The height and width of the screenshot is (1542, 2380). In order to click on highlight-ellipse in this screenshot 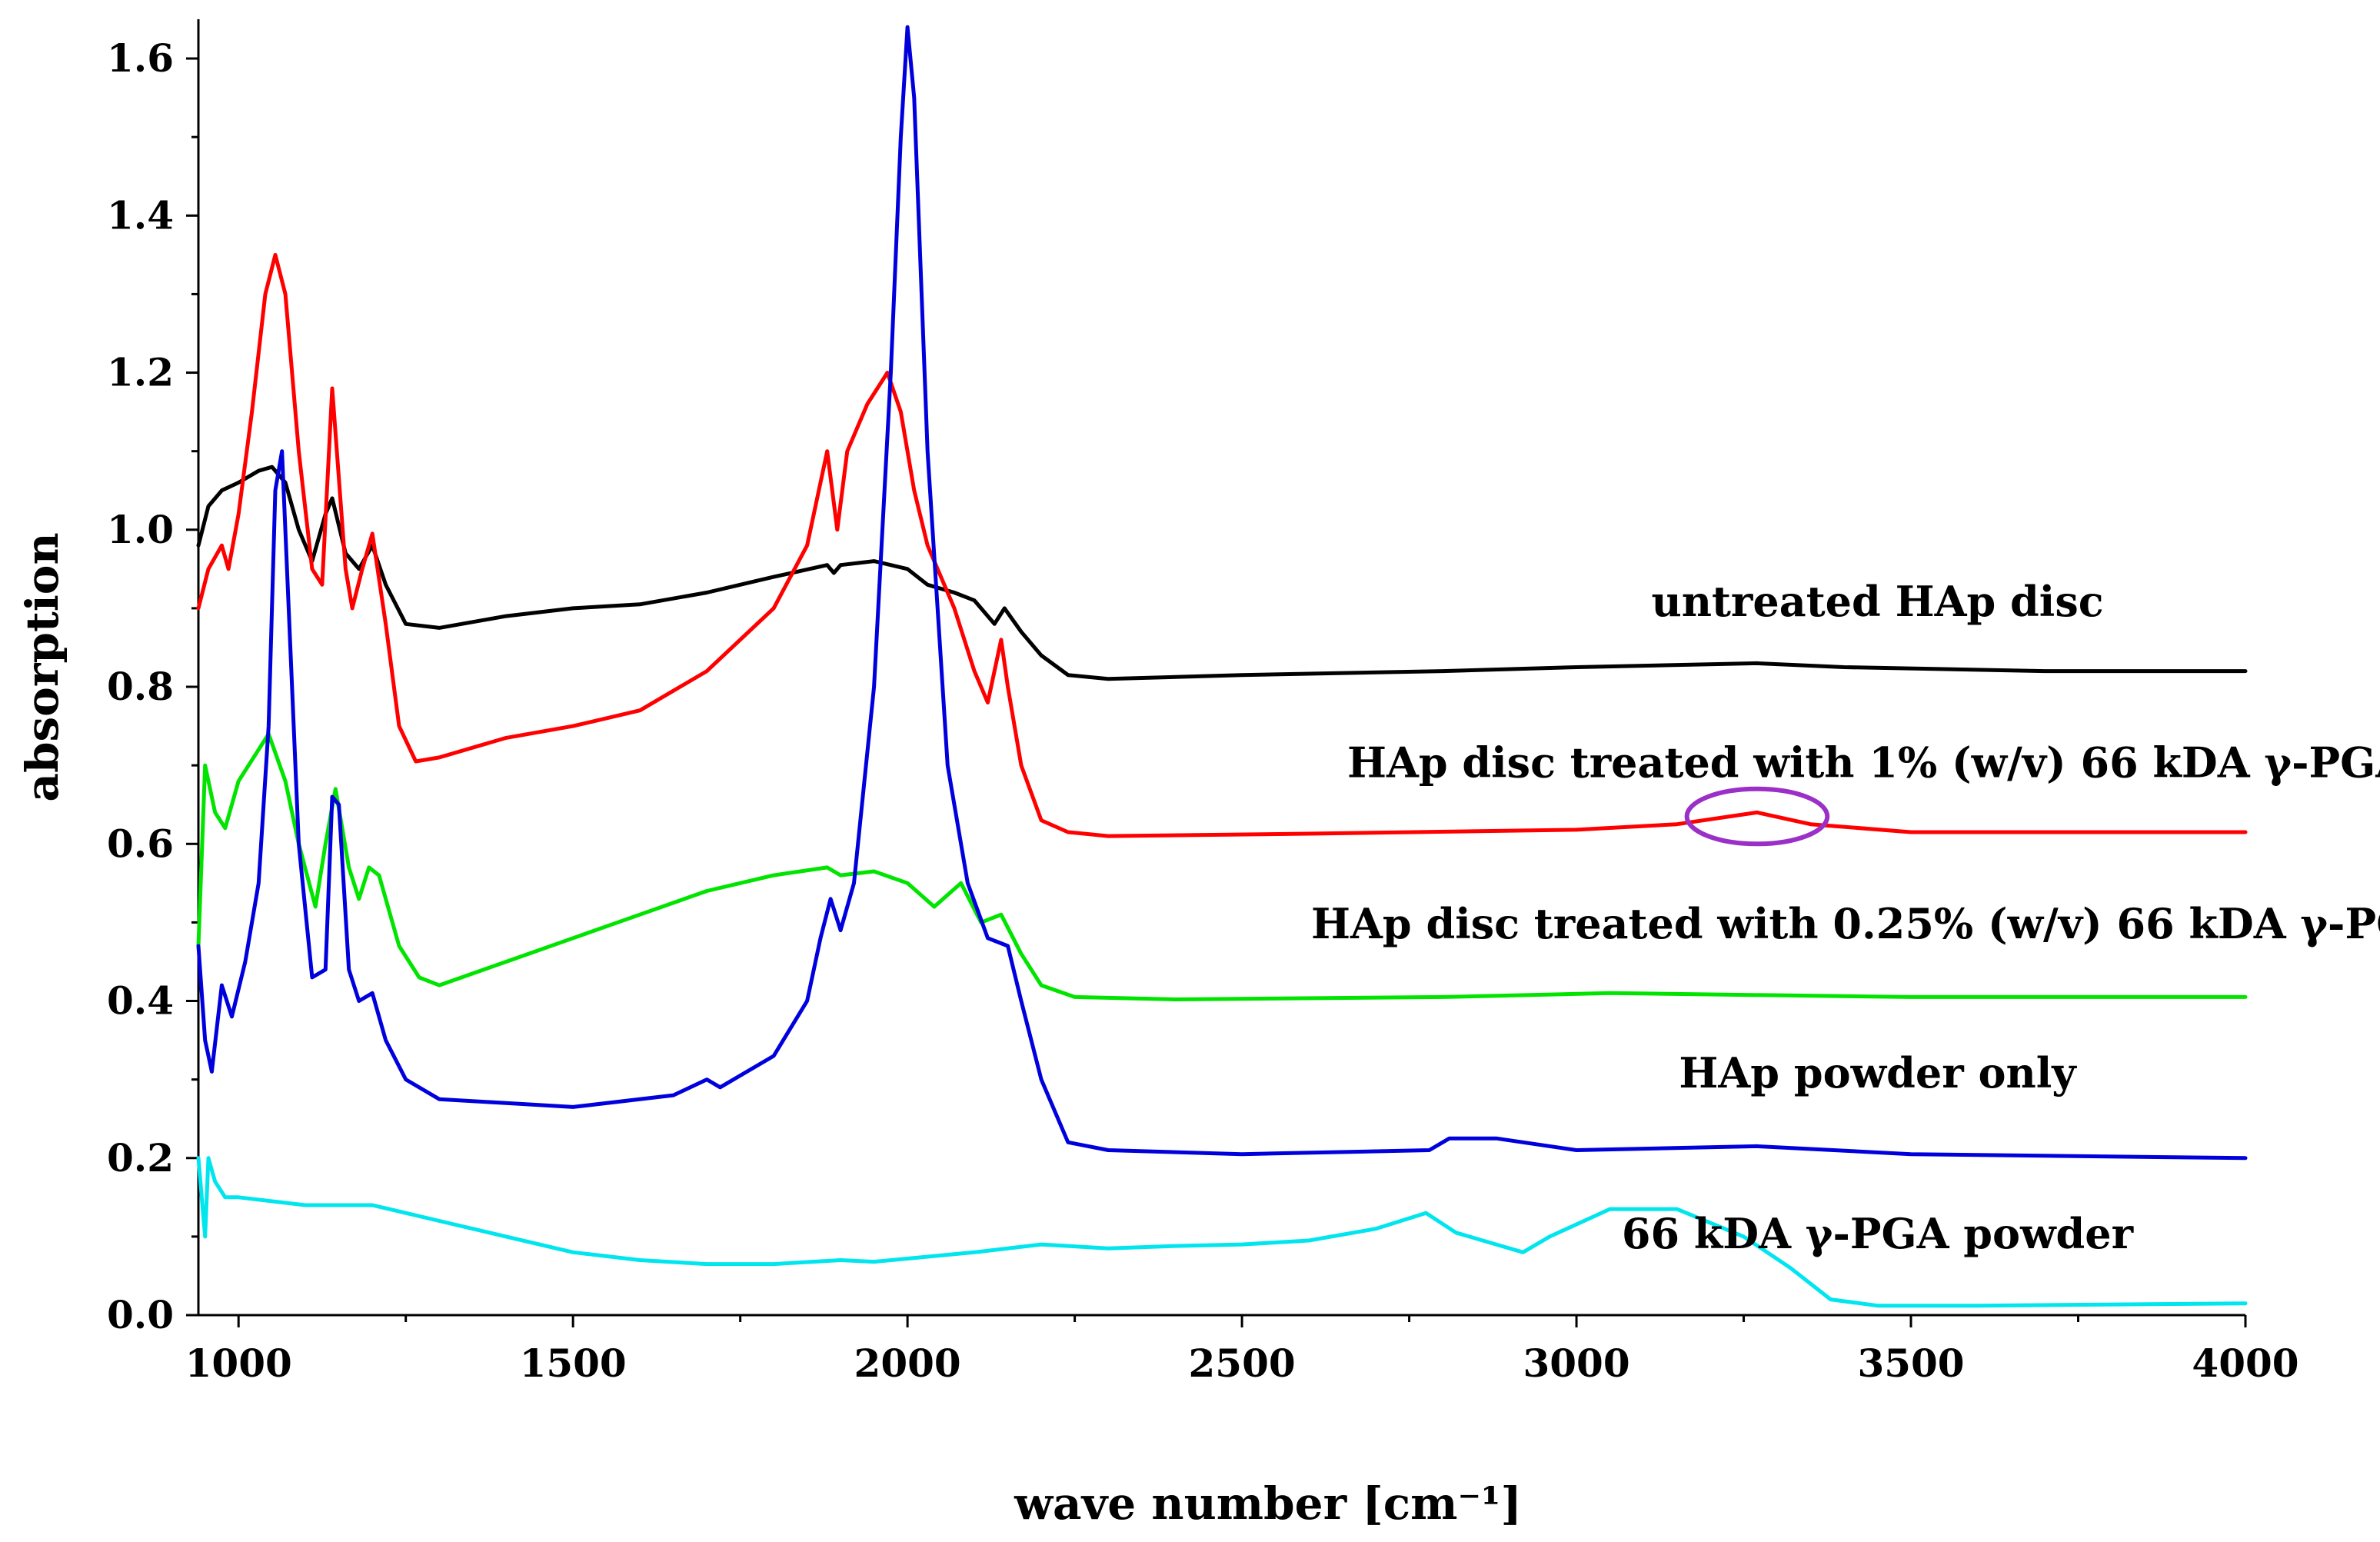, I will do `click(1757, 817)`.